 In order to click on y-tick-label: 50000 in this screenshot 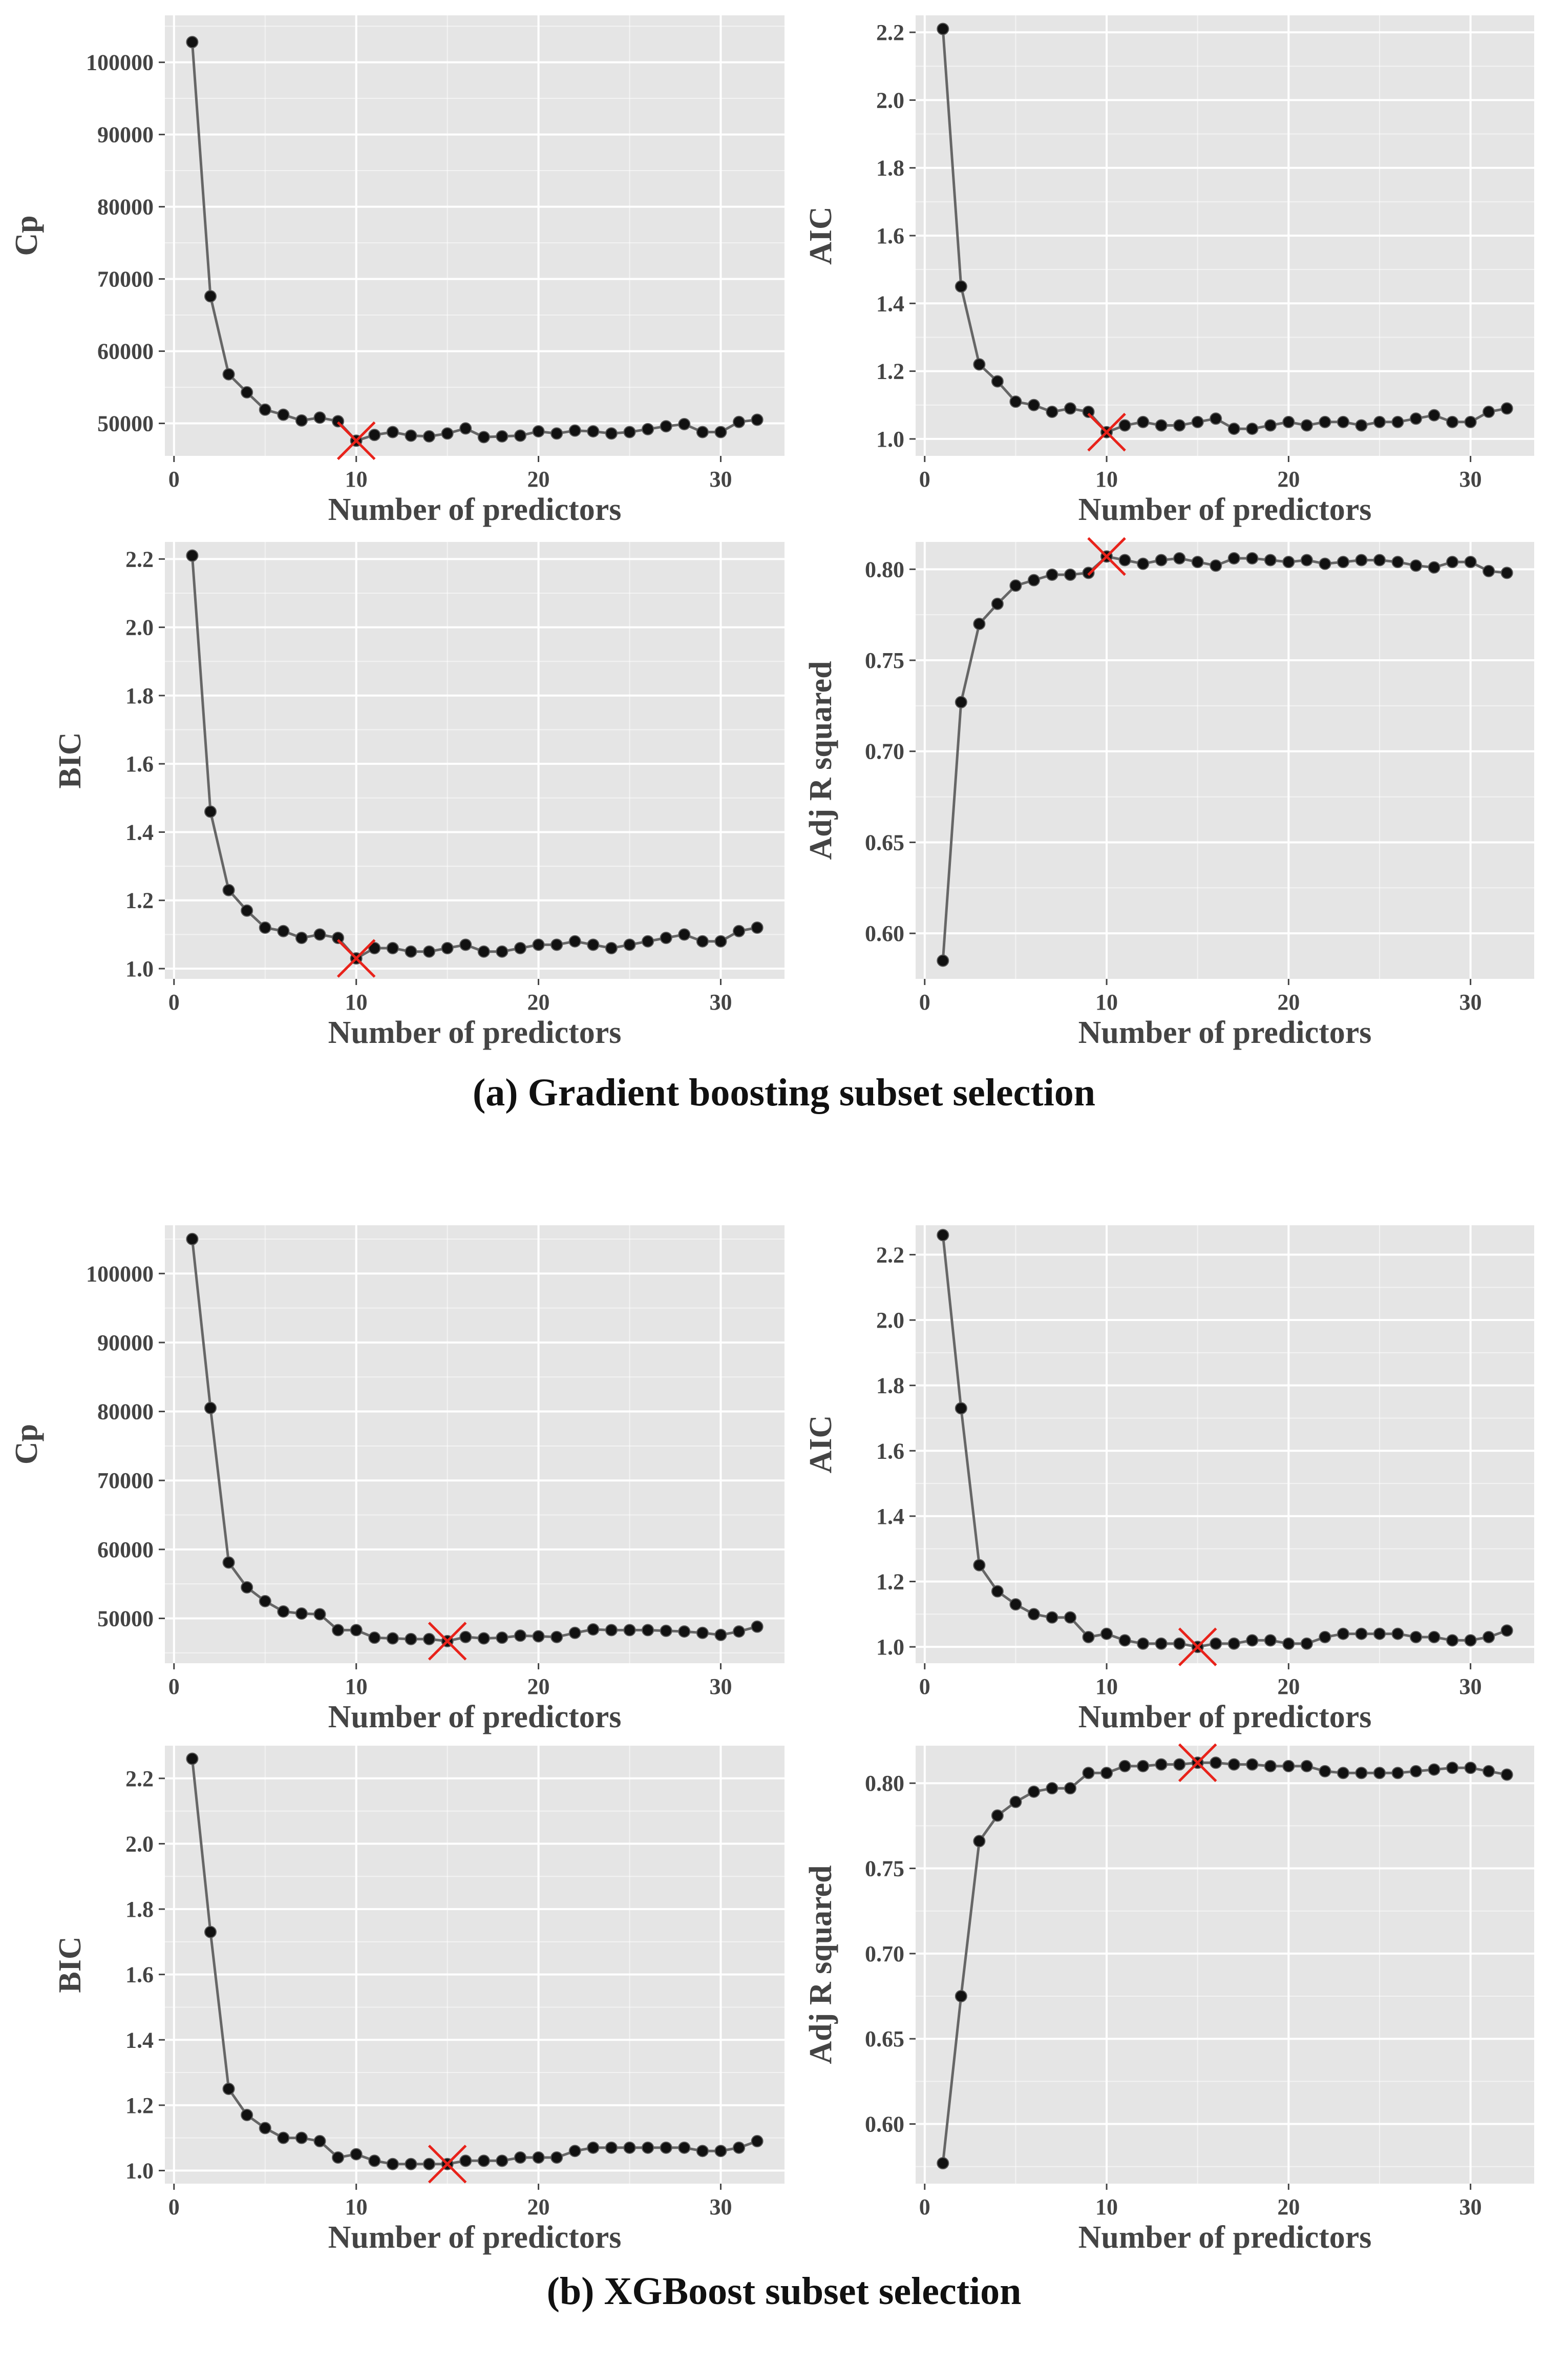, I will do `click(125, 1618)`.